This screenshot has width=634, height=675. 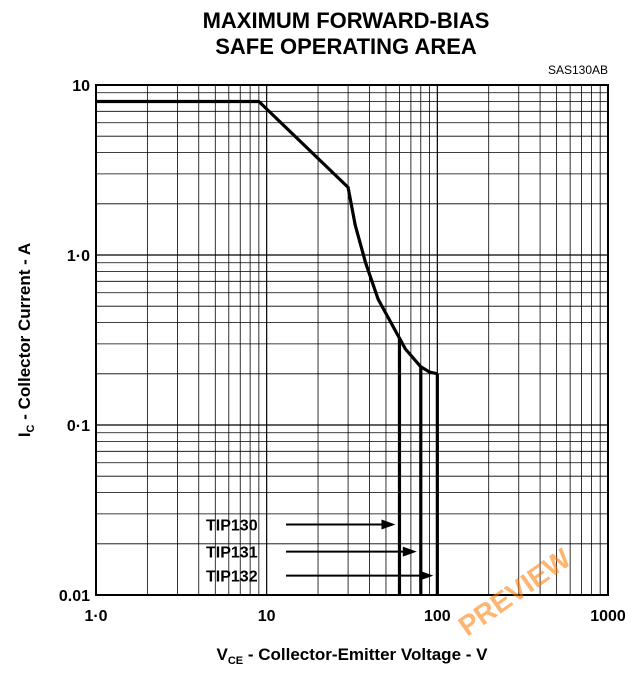 I want to click on device-label-tip130: TIP130, so click(x=232, y=525).